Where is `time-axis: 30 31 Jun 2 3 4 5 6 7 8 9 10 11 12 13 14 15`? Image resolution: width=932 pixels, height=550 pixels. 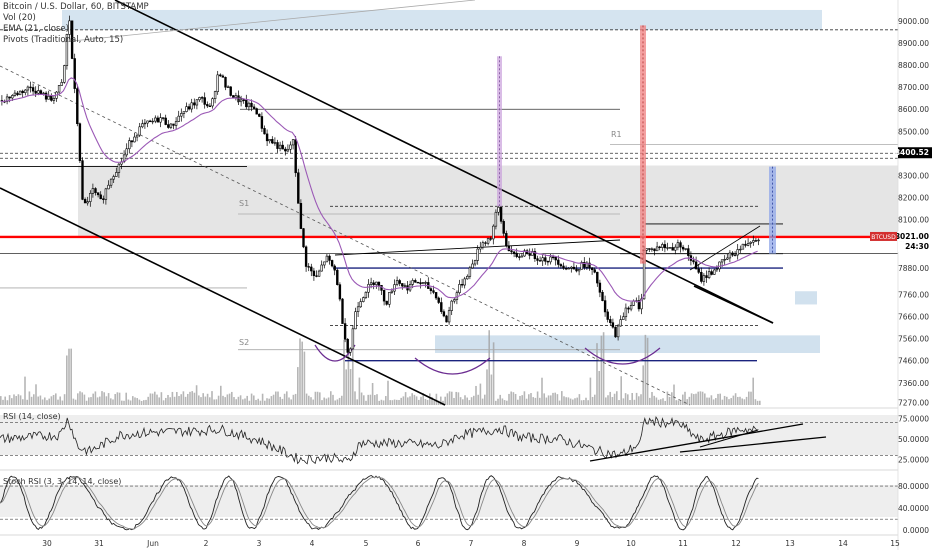 time-axis: 30 31 Jun 2 3 4 5 6 7 8 9 10 11 12 13 14 15 is located at coordinates (471, 543).